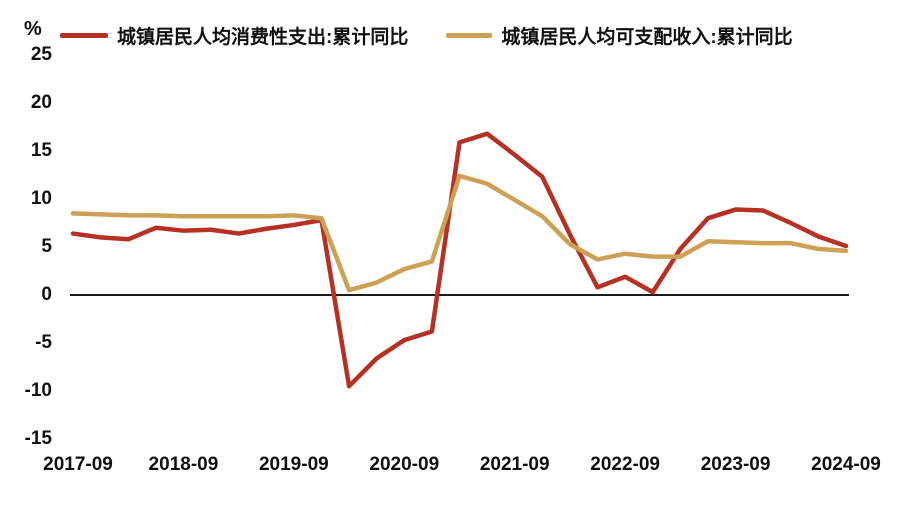 The image size is (921, 506). What do you see at coordinates (41, 54) in the screenshot?
I see `y-tick-label: 25` at bounding box center [41, 54].